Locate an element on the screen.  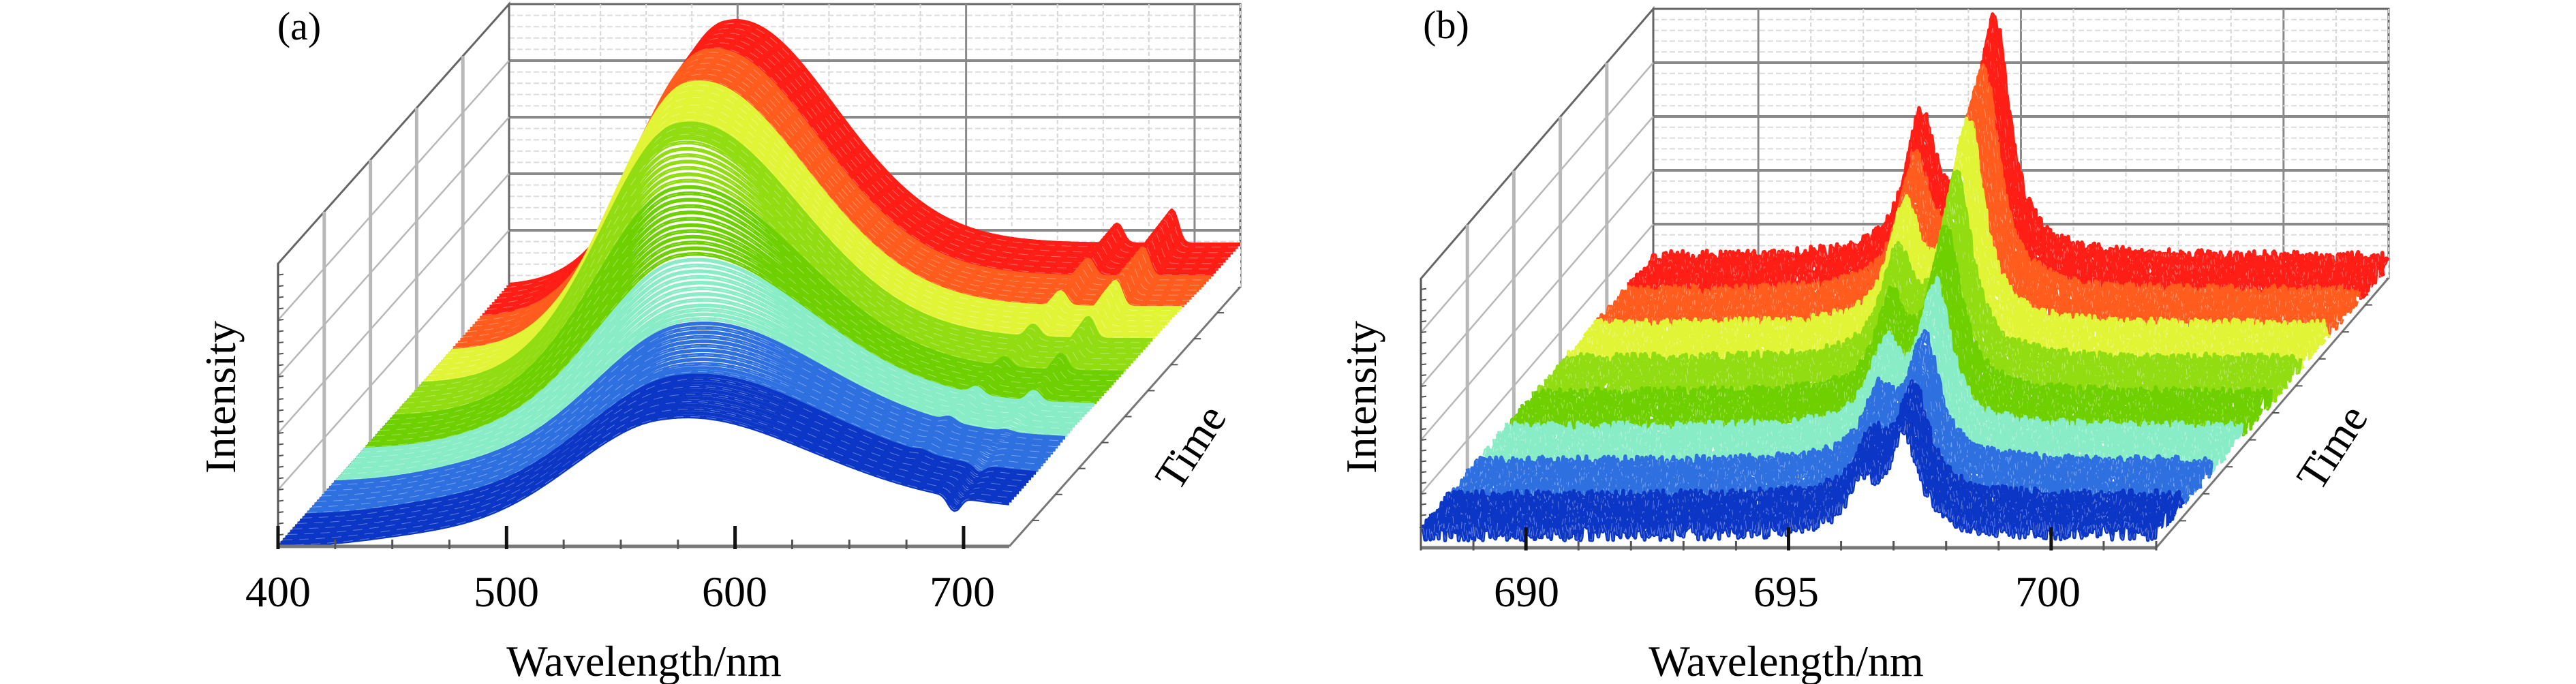
panel-a-label: (a) is located at coordinates (299, 26).